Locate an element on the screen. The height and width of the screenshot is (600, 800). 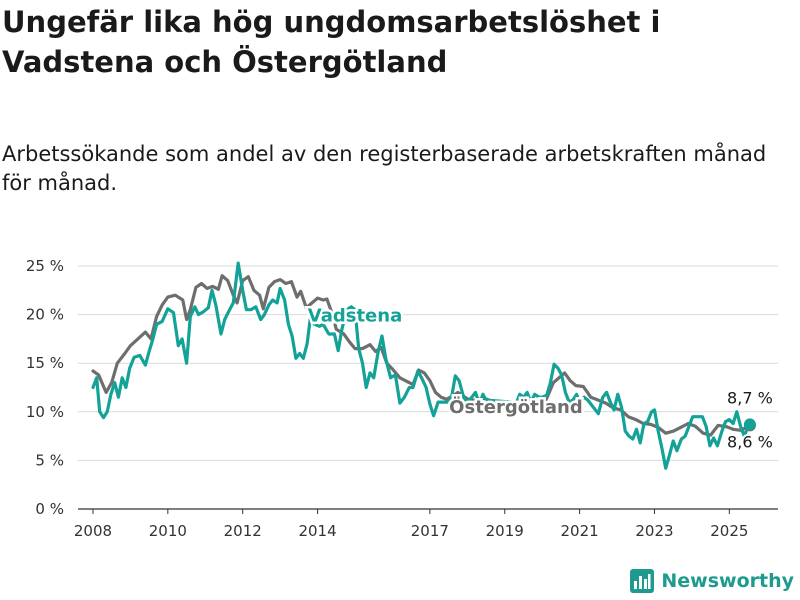
y-tick-label: 20 % is located at coordinates (45, 315).